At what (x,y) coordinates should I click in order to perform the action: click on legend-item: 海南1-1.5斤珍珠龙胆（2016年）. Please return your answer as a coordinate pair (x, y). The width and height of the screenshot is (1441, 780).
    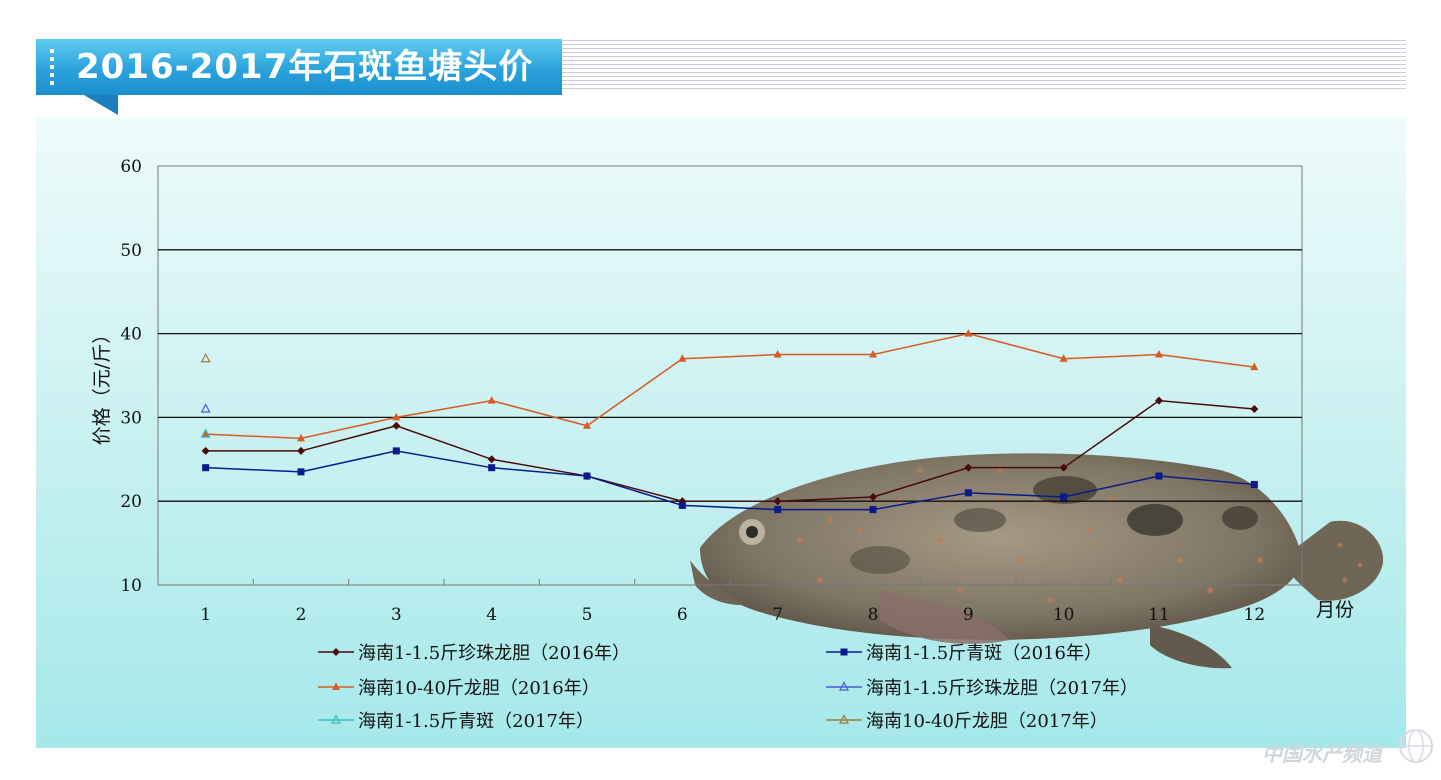
    Looking at the image, I should click on (474, 653).